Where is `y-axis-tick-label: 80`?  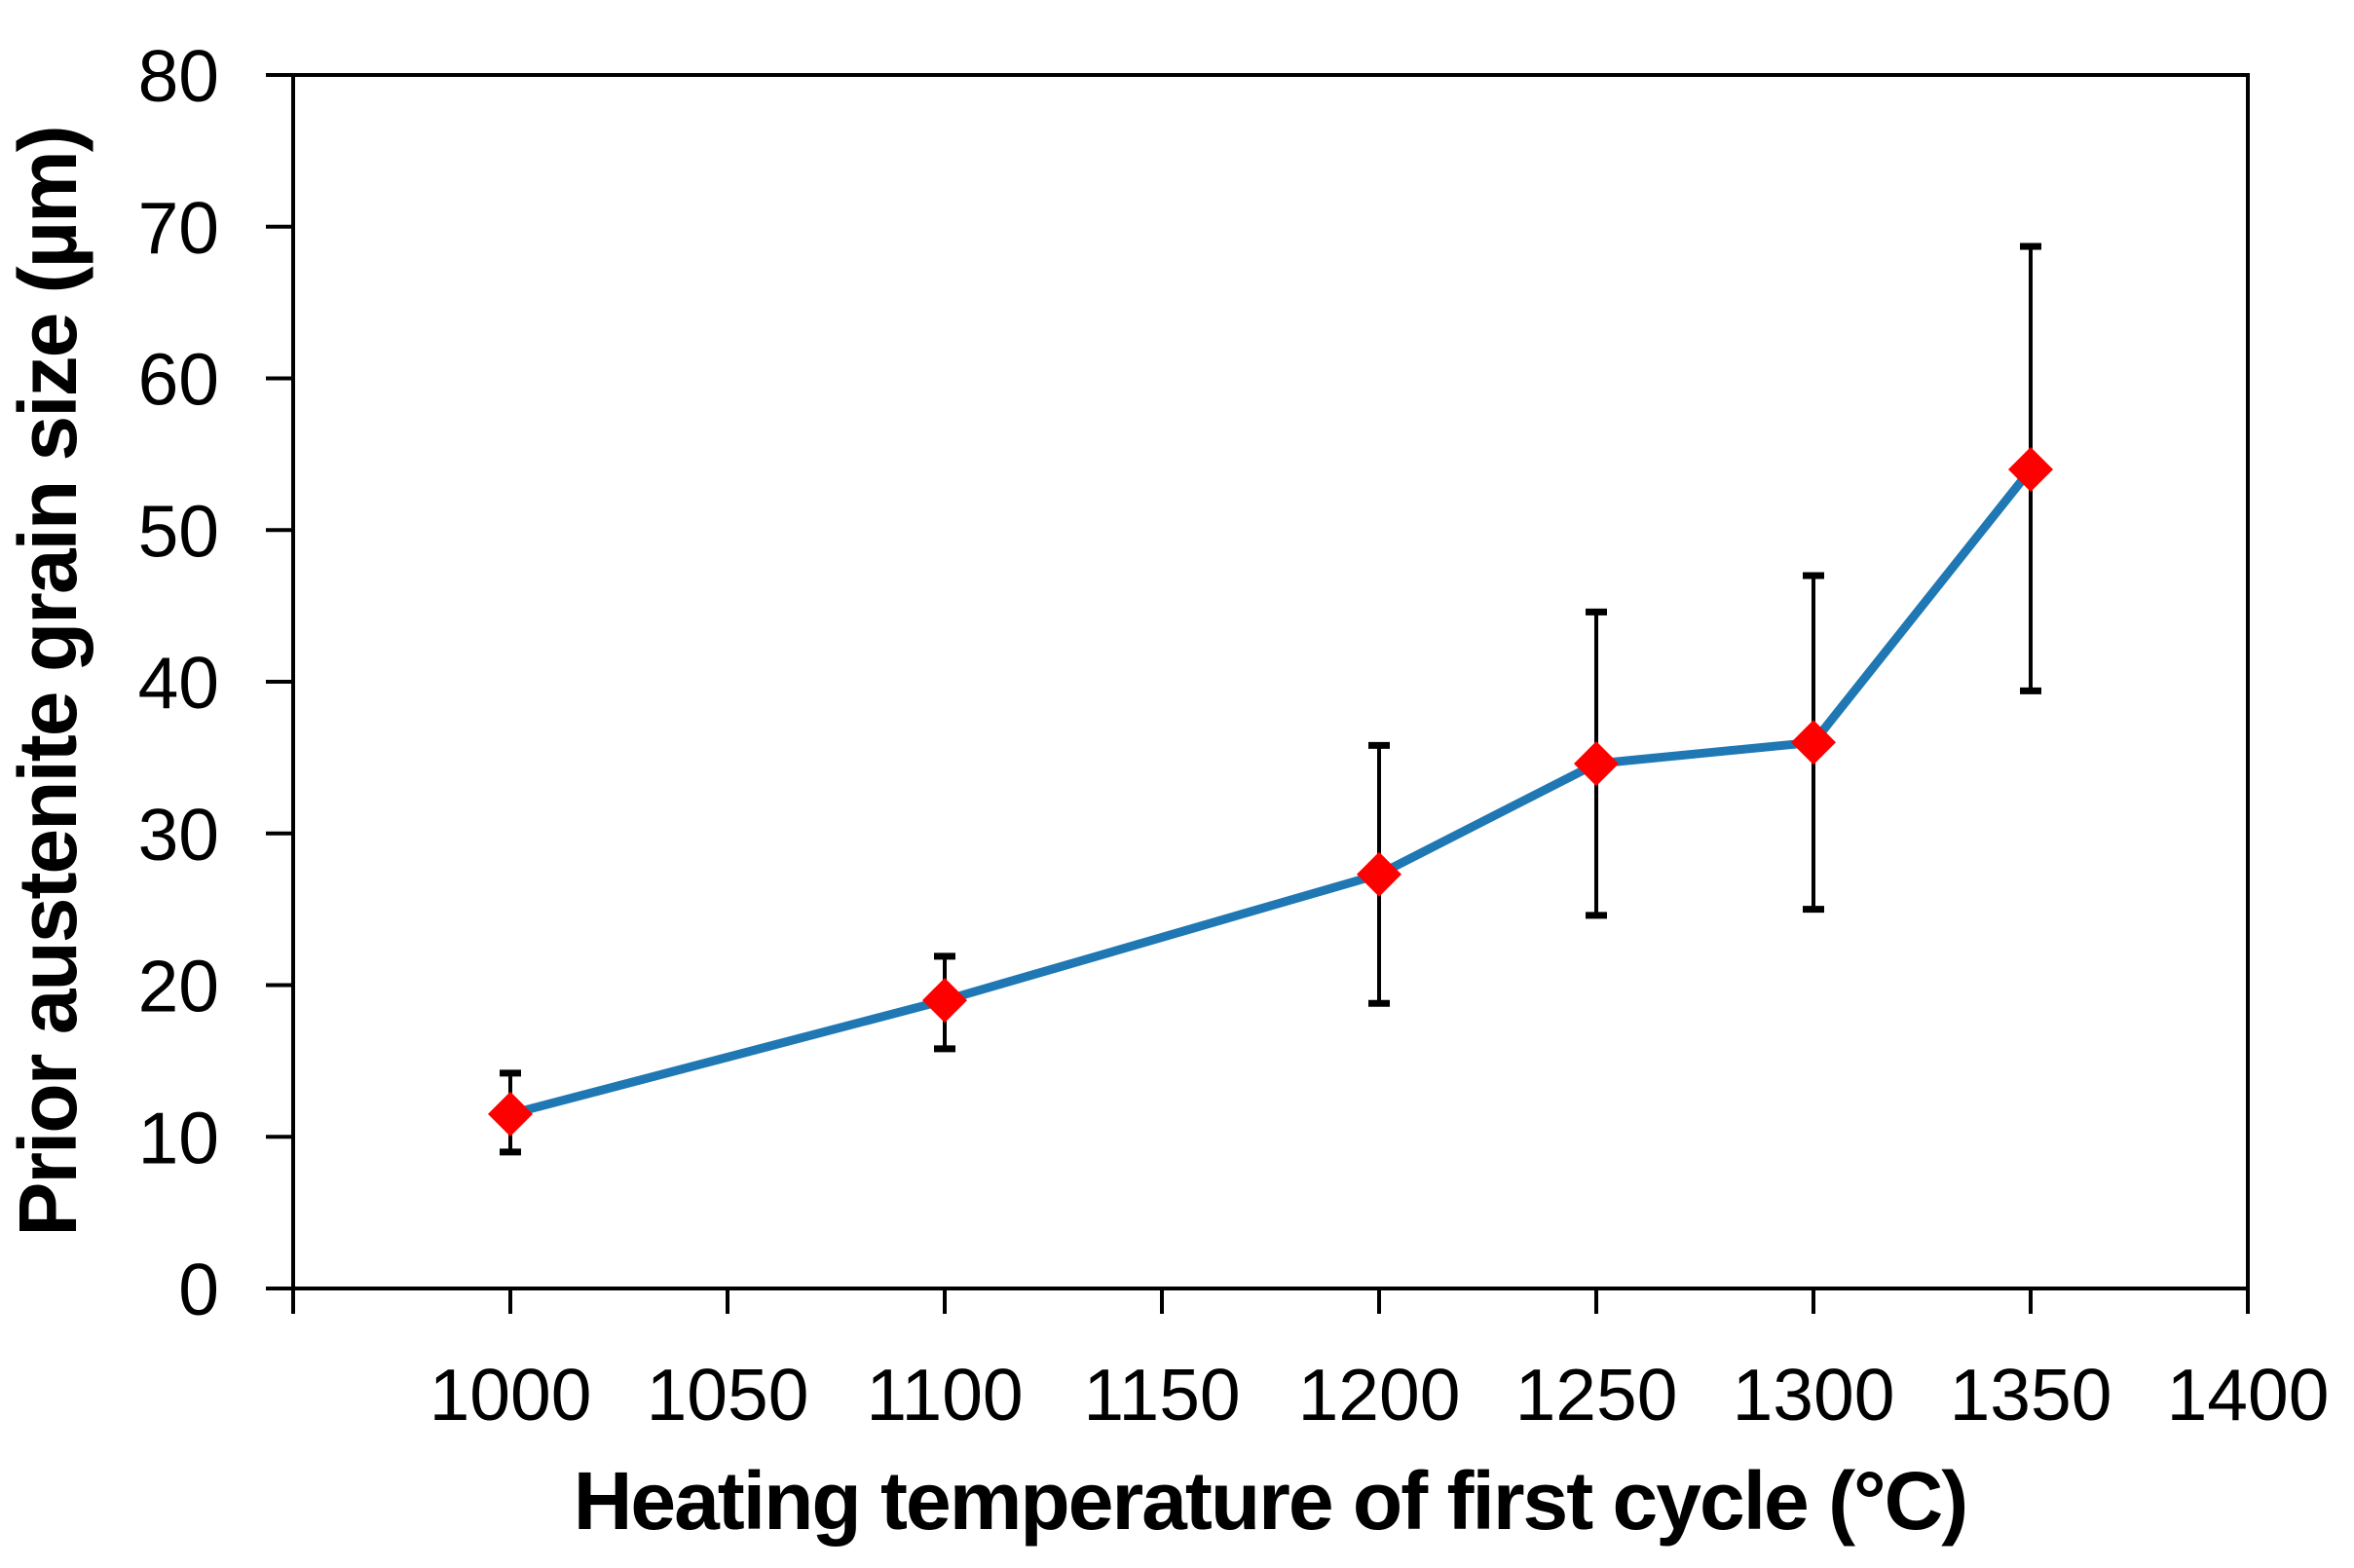
y-axis-tick-label: 80 is located at coordinates (178, 76).